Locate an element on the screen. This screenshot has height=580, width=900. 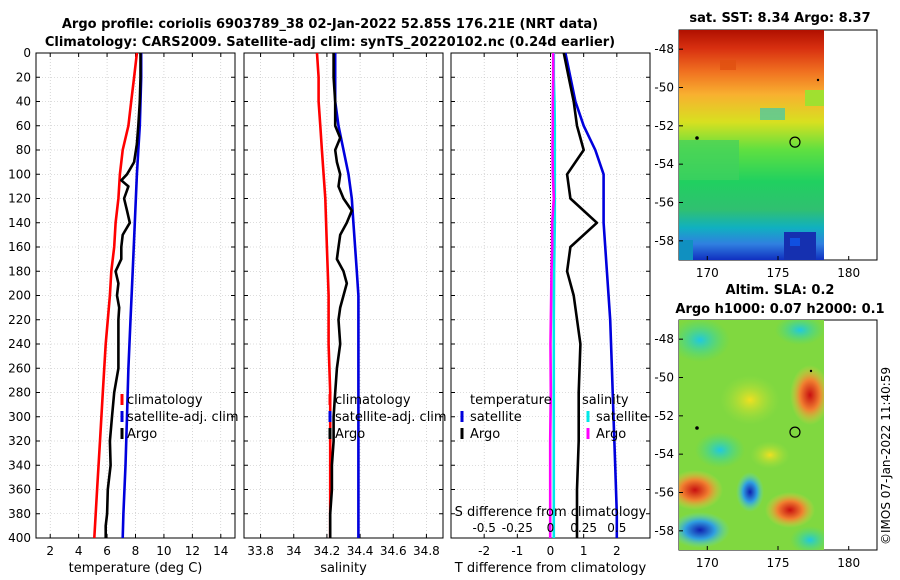
y-tick-label: 400 is located at coordinates (19, 538).